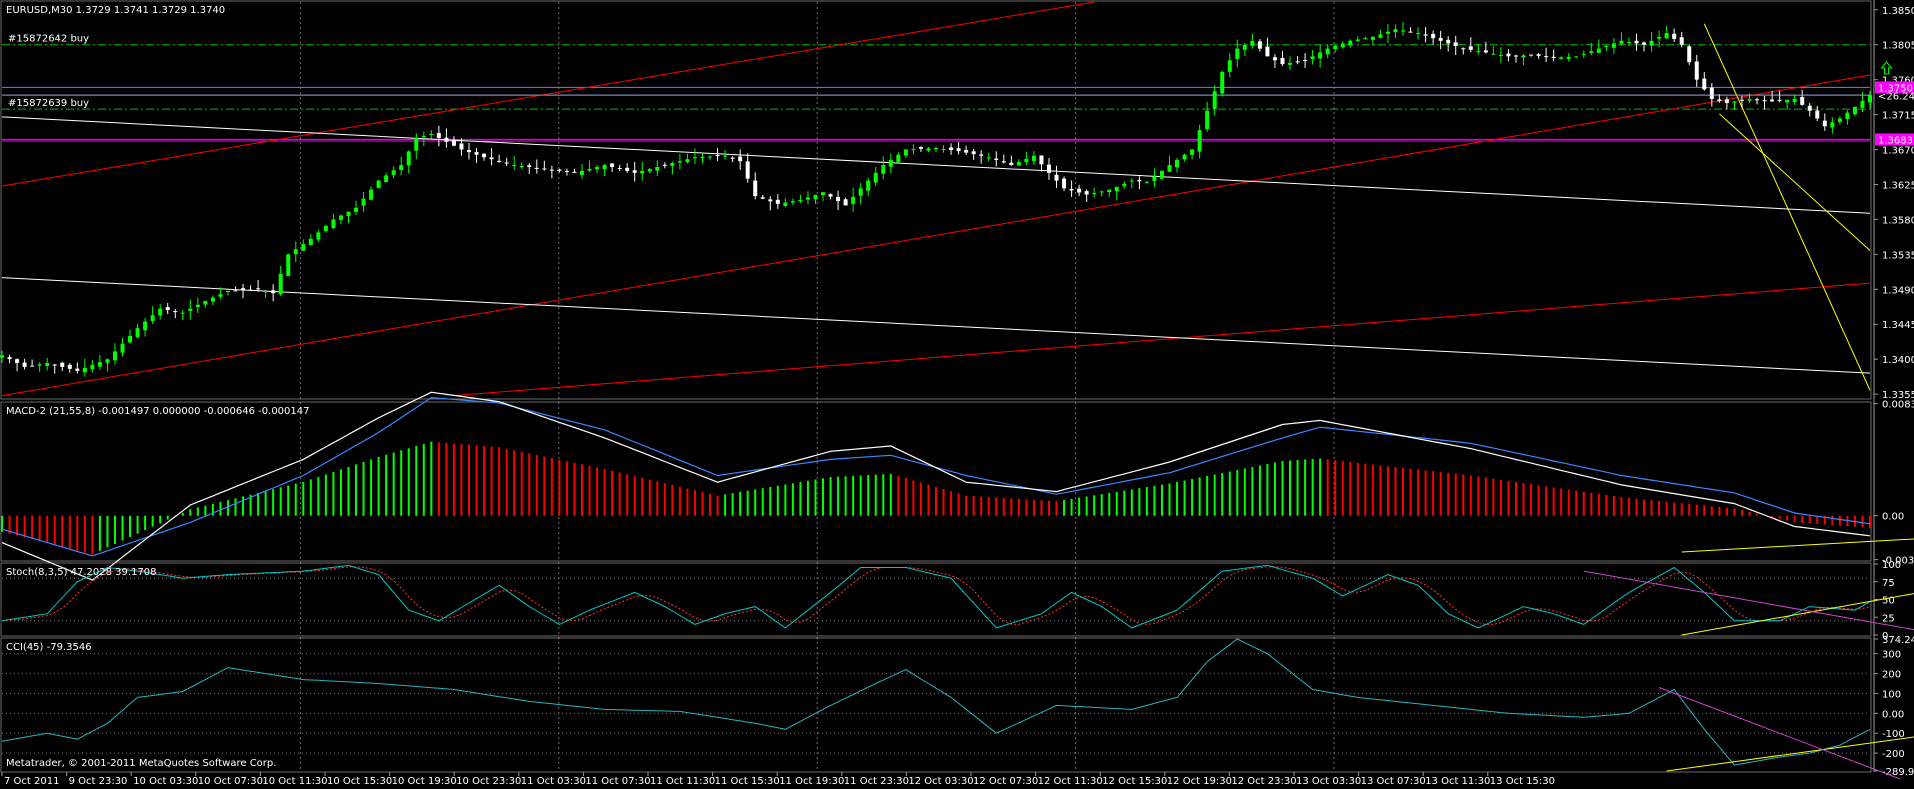 The width and height of the screenshot is (1914, 789). I want to click on stoch-trendline, so click(1797, 614).